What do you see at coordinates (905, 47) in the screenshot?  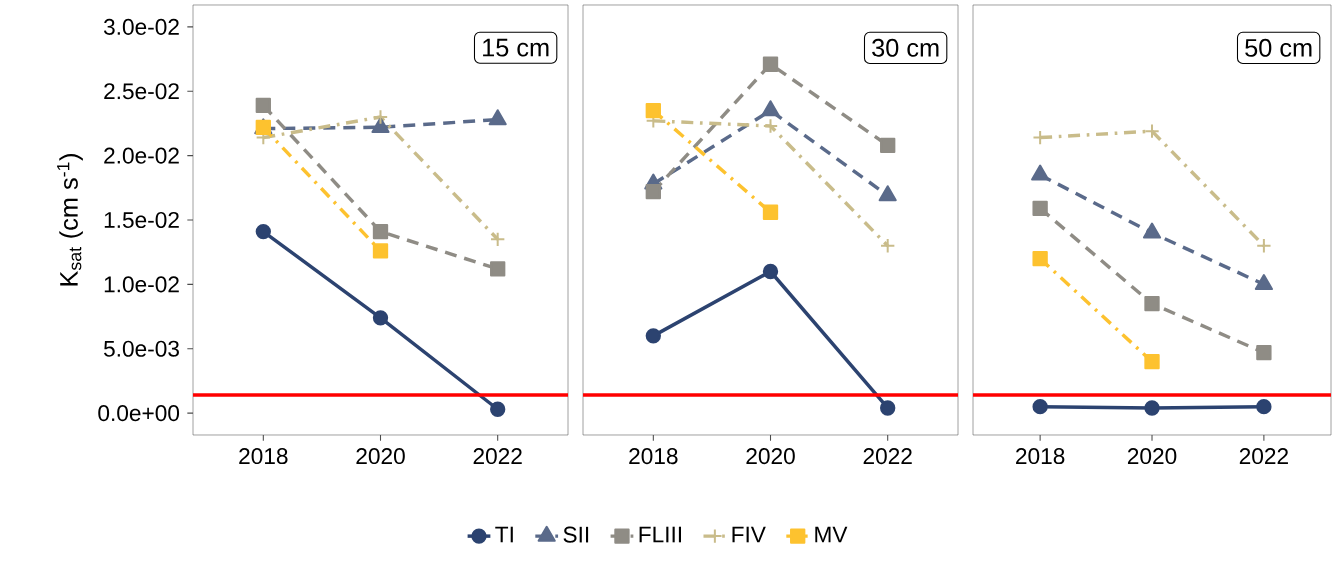 I see `text: 30 cm` at bounding box center [905, 47].